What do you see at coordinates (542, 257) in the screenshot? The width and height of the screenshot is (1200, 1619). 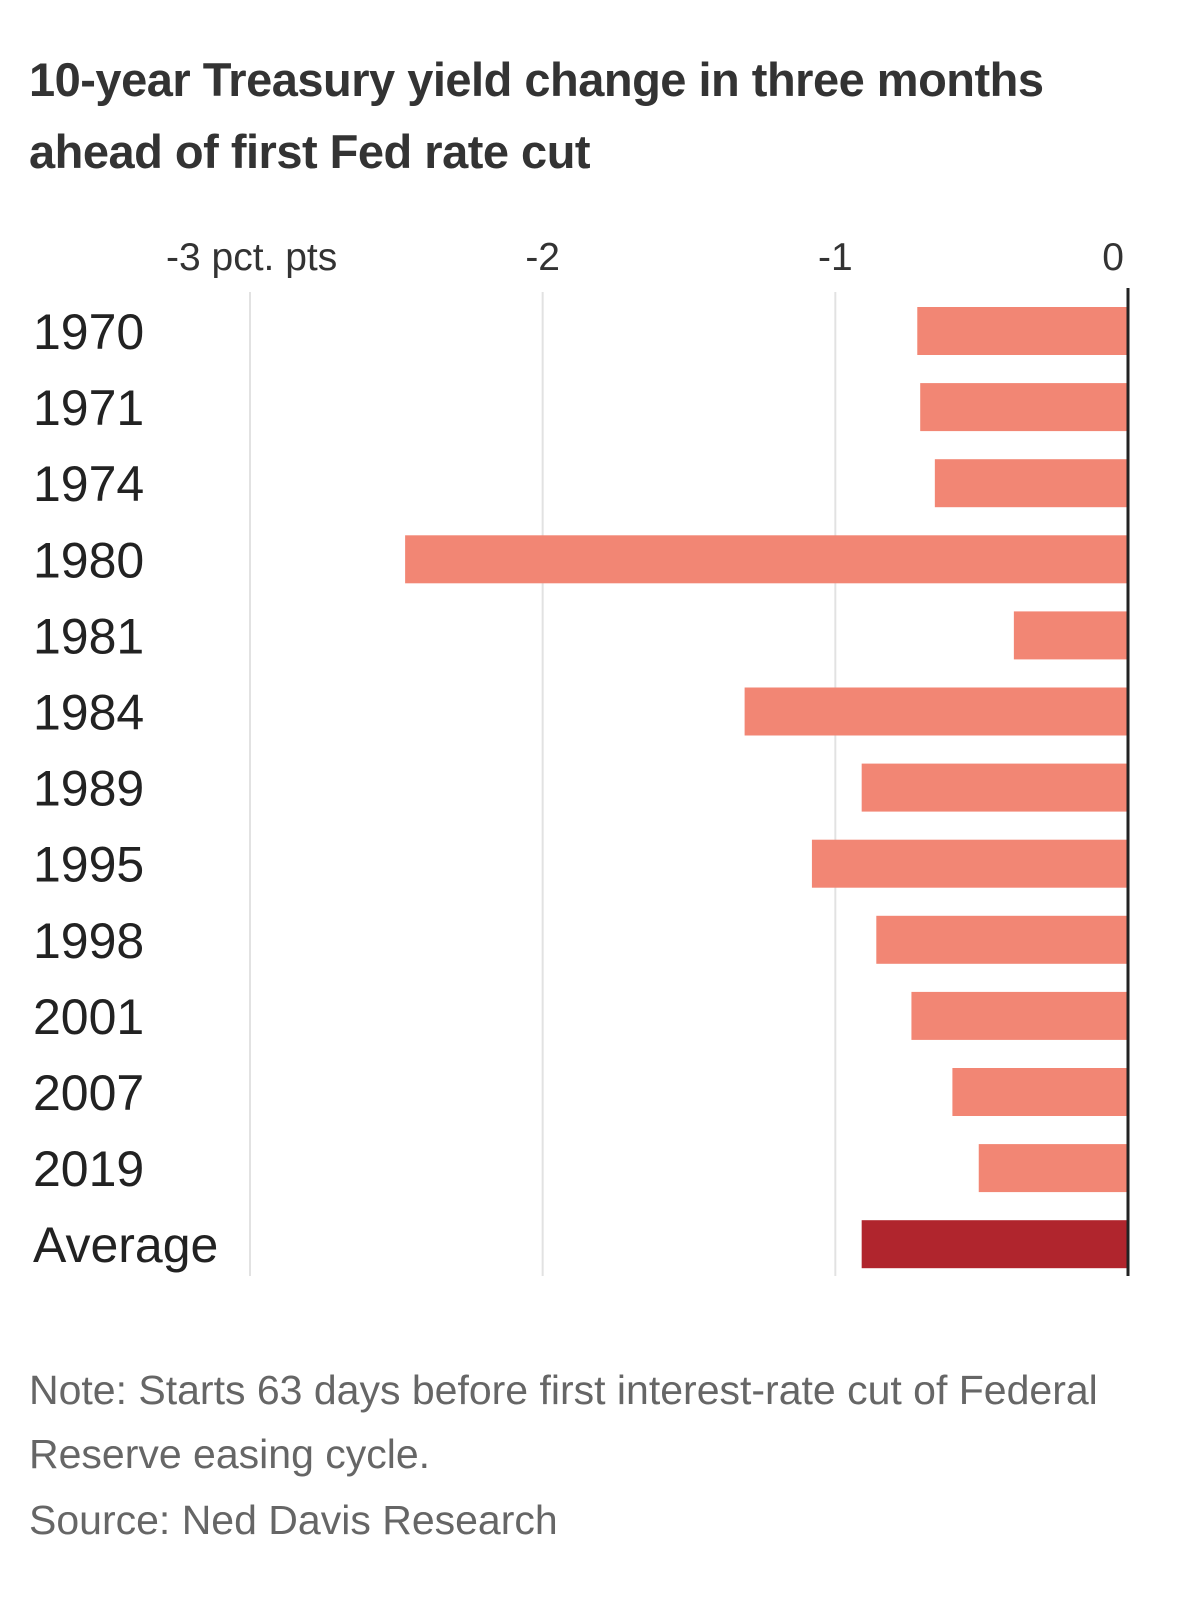 I see `x-tick-label: -2` at bounding box center [542, 257].